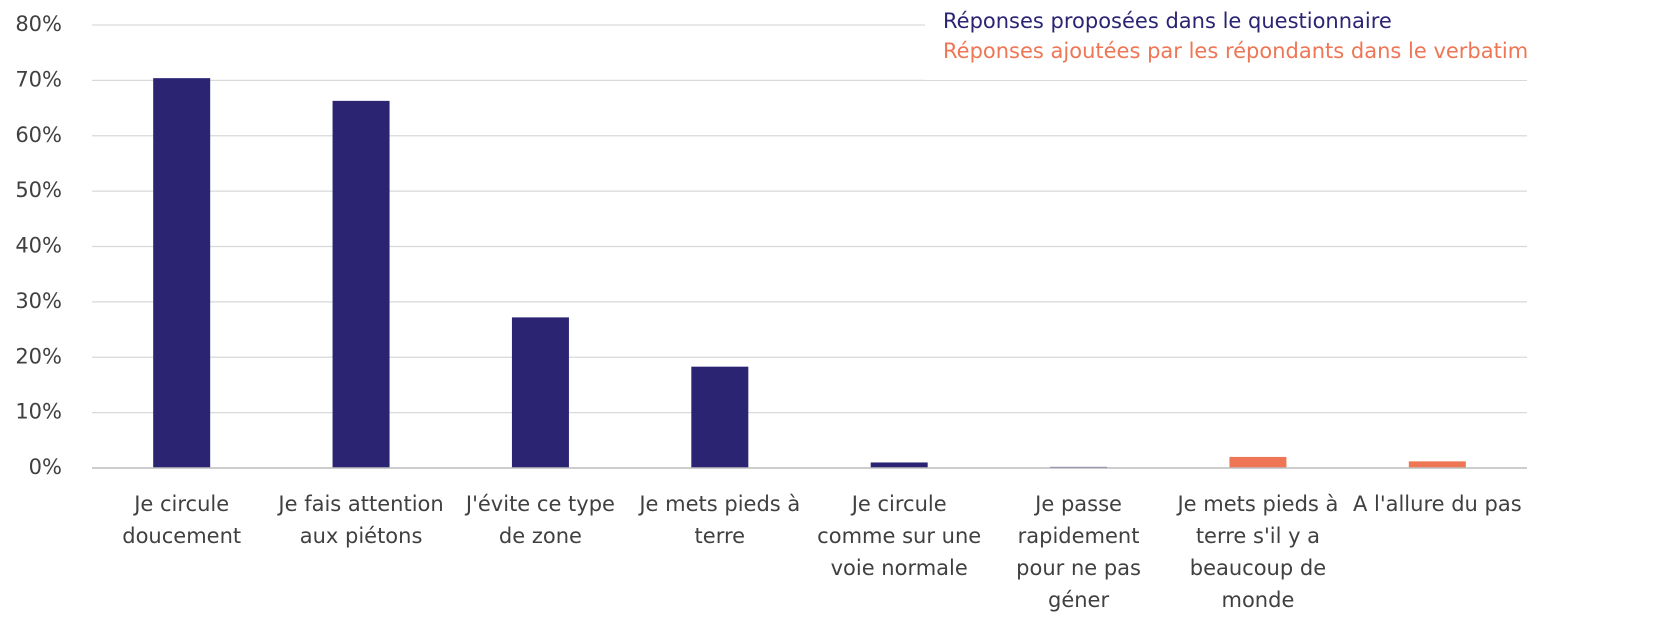 The height and width of the screenshot is (644, 1654). Describe the element at coordinates (38, 79) in the screenshot. I see `y-tick-label: 70%` at that location.